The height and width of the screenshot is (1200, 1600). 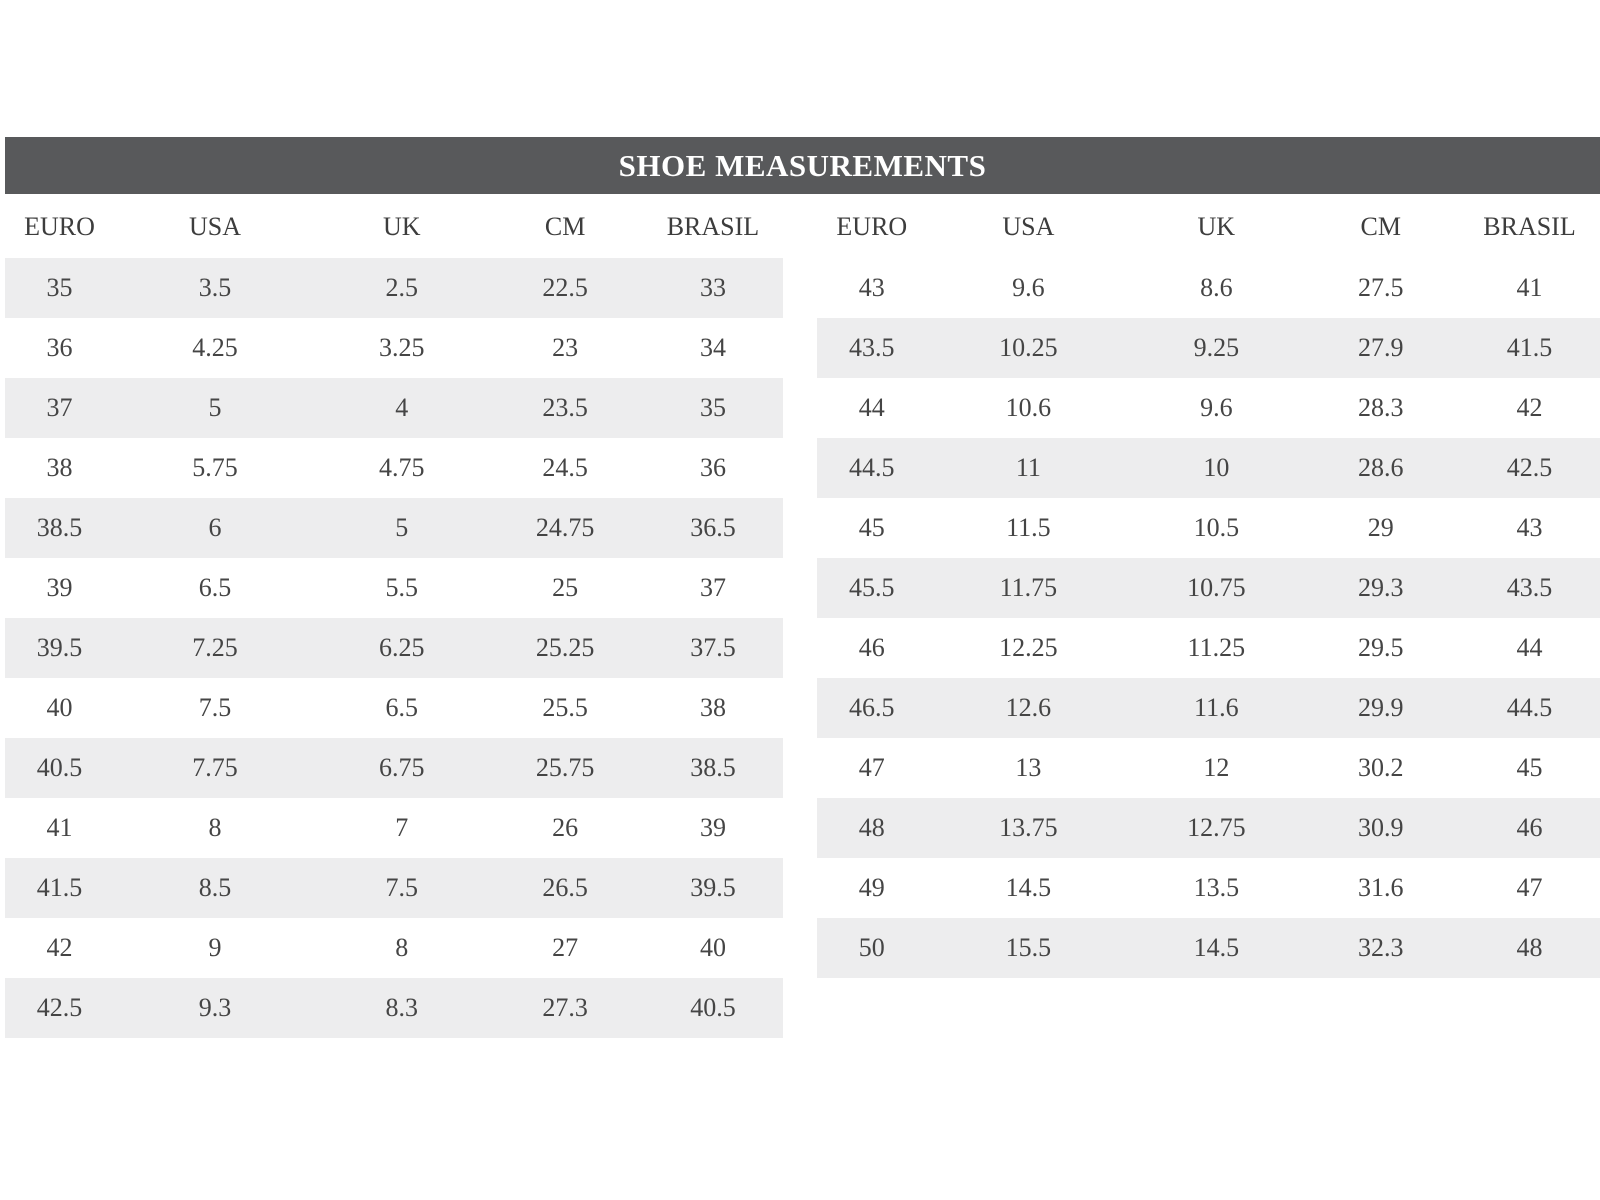 I want to click on size-value-cell: 47, so click(x=871, y=767).